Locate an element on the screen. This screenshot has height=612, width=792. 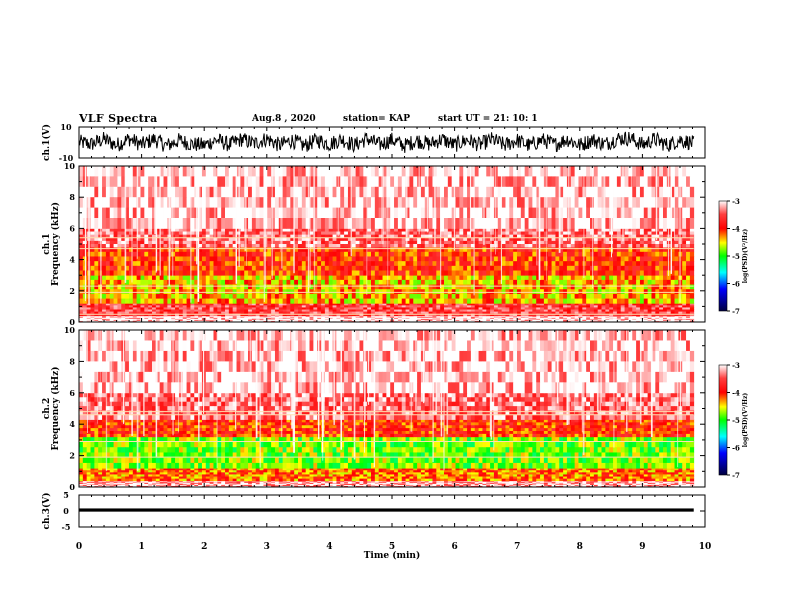
panel-frame is located at coordinates (392, 142).